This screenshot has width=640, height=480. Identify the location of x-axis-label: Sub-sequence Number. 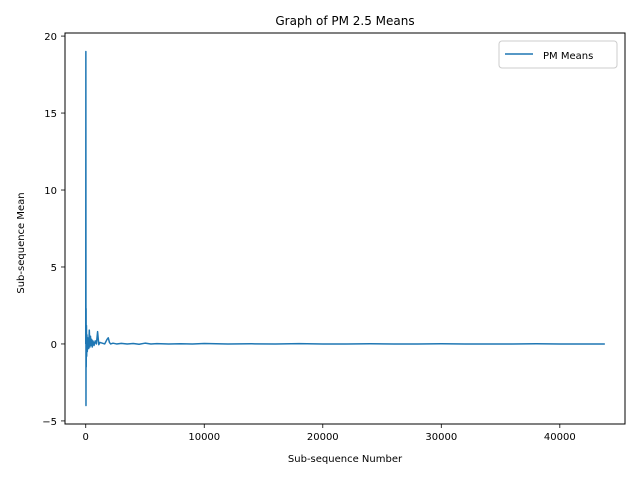
(345, 459).